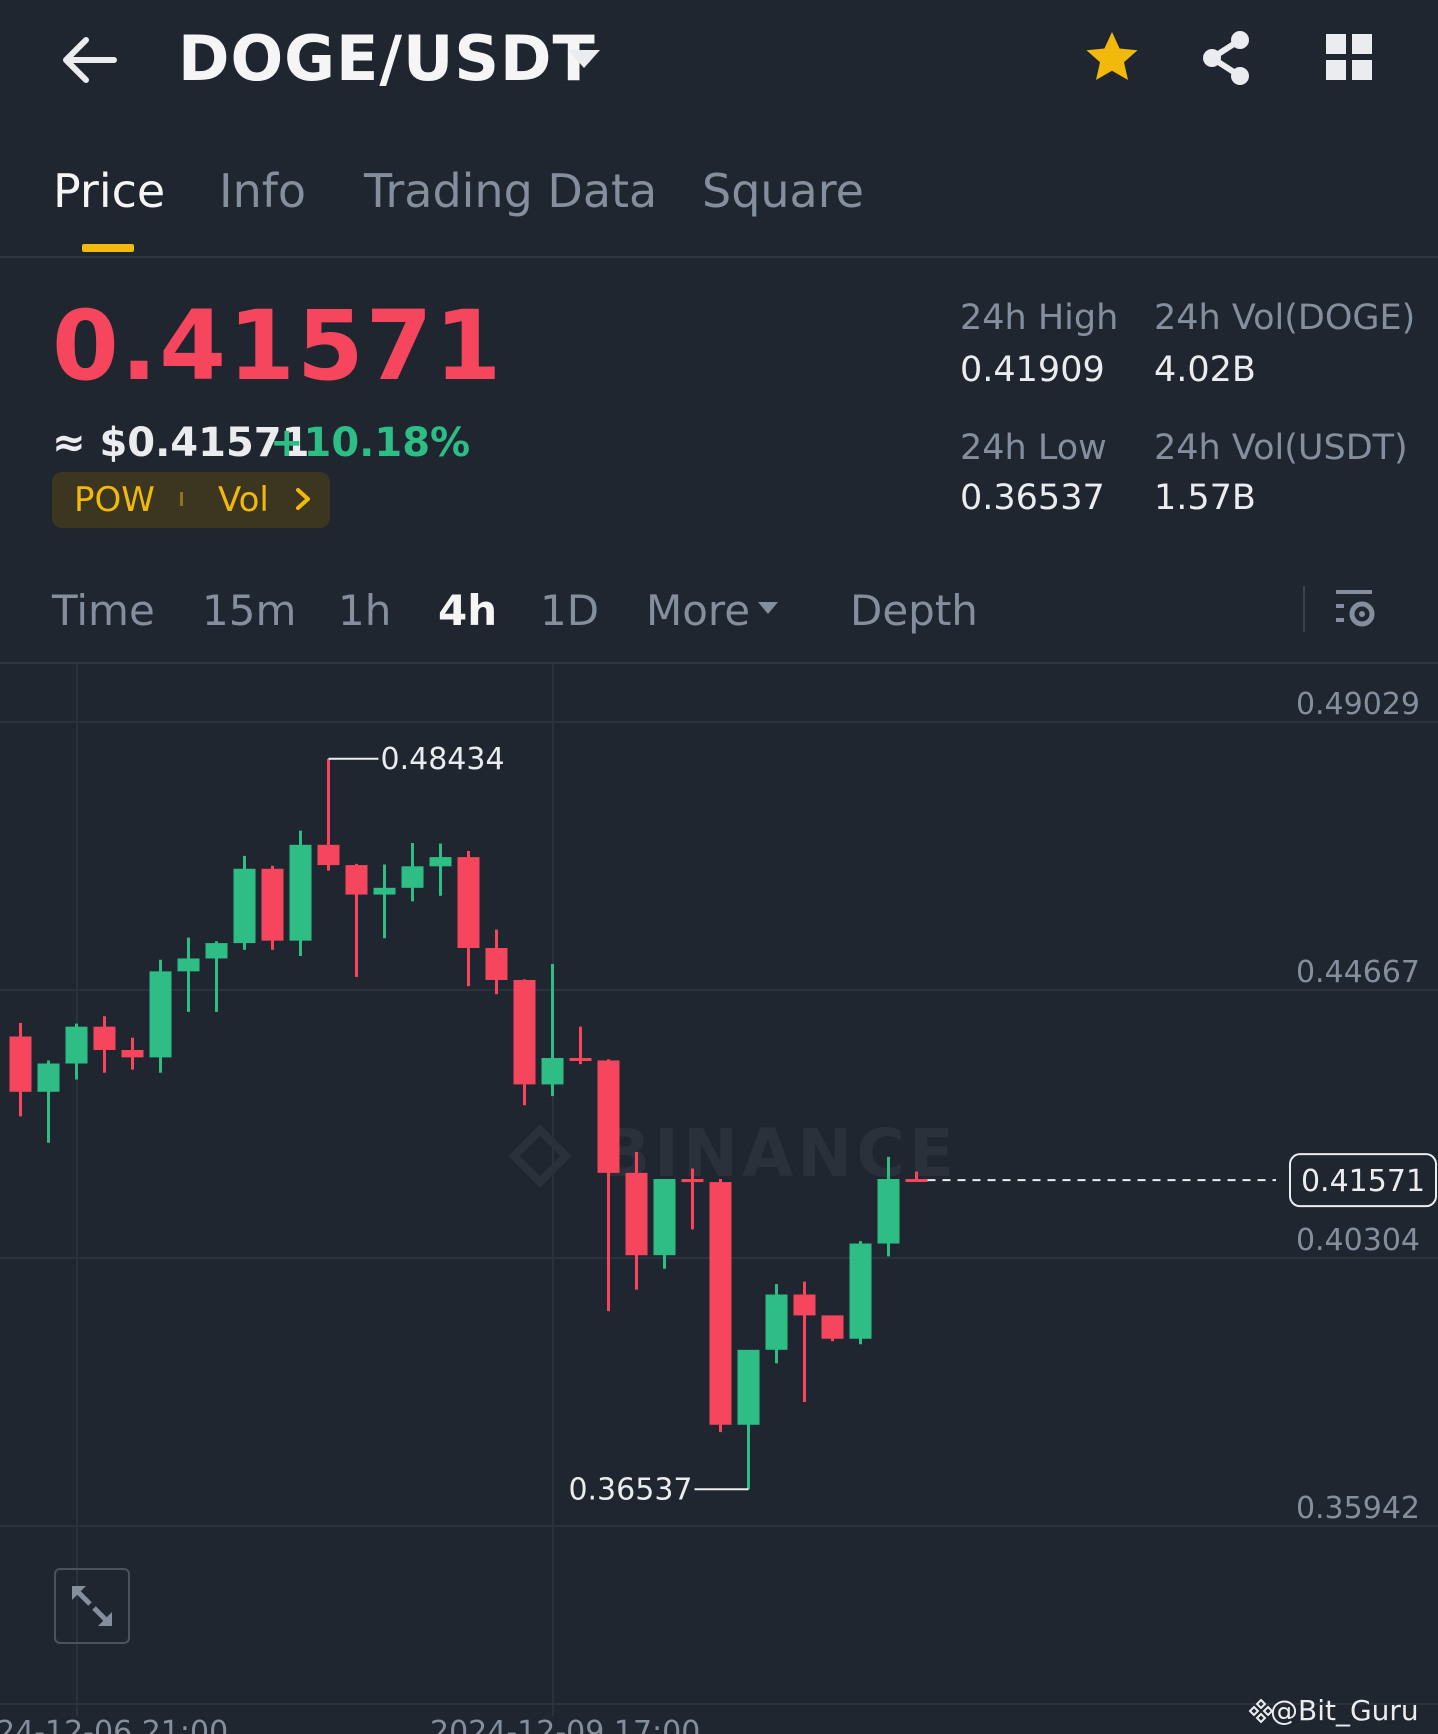 The height and width of the screenshot is (1734, 1438). Describe the element at coordinates (570, 610) in the screenshot. I see `interval-1d: 1D` at that location.